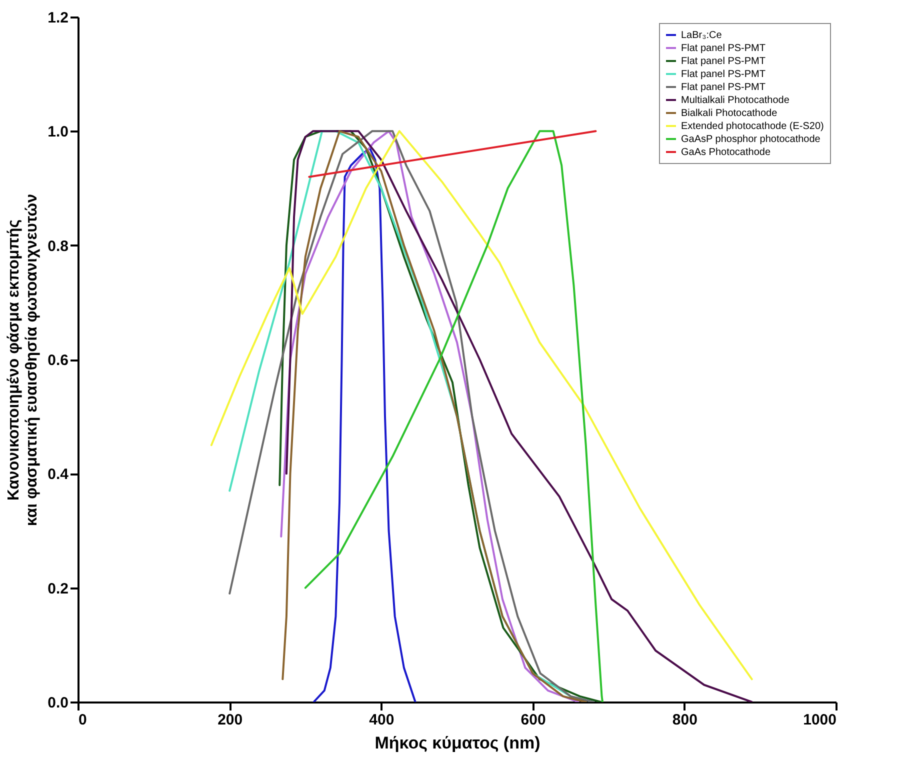 The width and height of the screenshot is (909, 773). What do you see at coordinates (58, 132) in the screenshot?
I see `y-tick-label: 1.0` at bounding box center [58, 132].